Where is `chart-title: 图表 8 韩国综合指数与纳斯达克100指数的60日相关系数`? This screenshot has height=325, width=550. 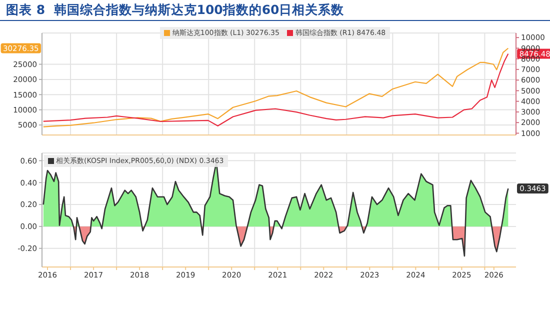 chart-title: 图表 8 韩国综合指数与纳斯达克100指数的60日相关系数 is located at coordinates (275, 10).